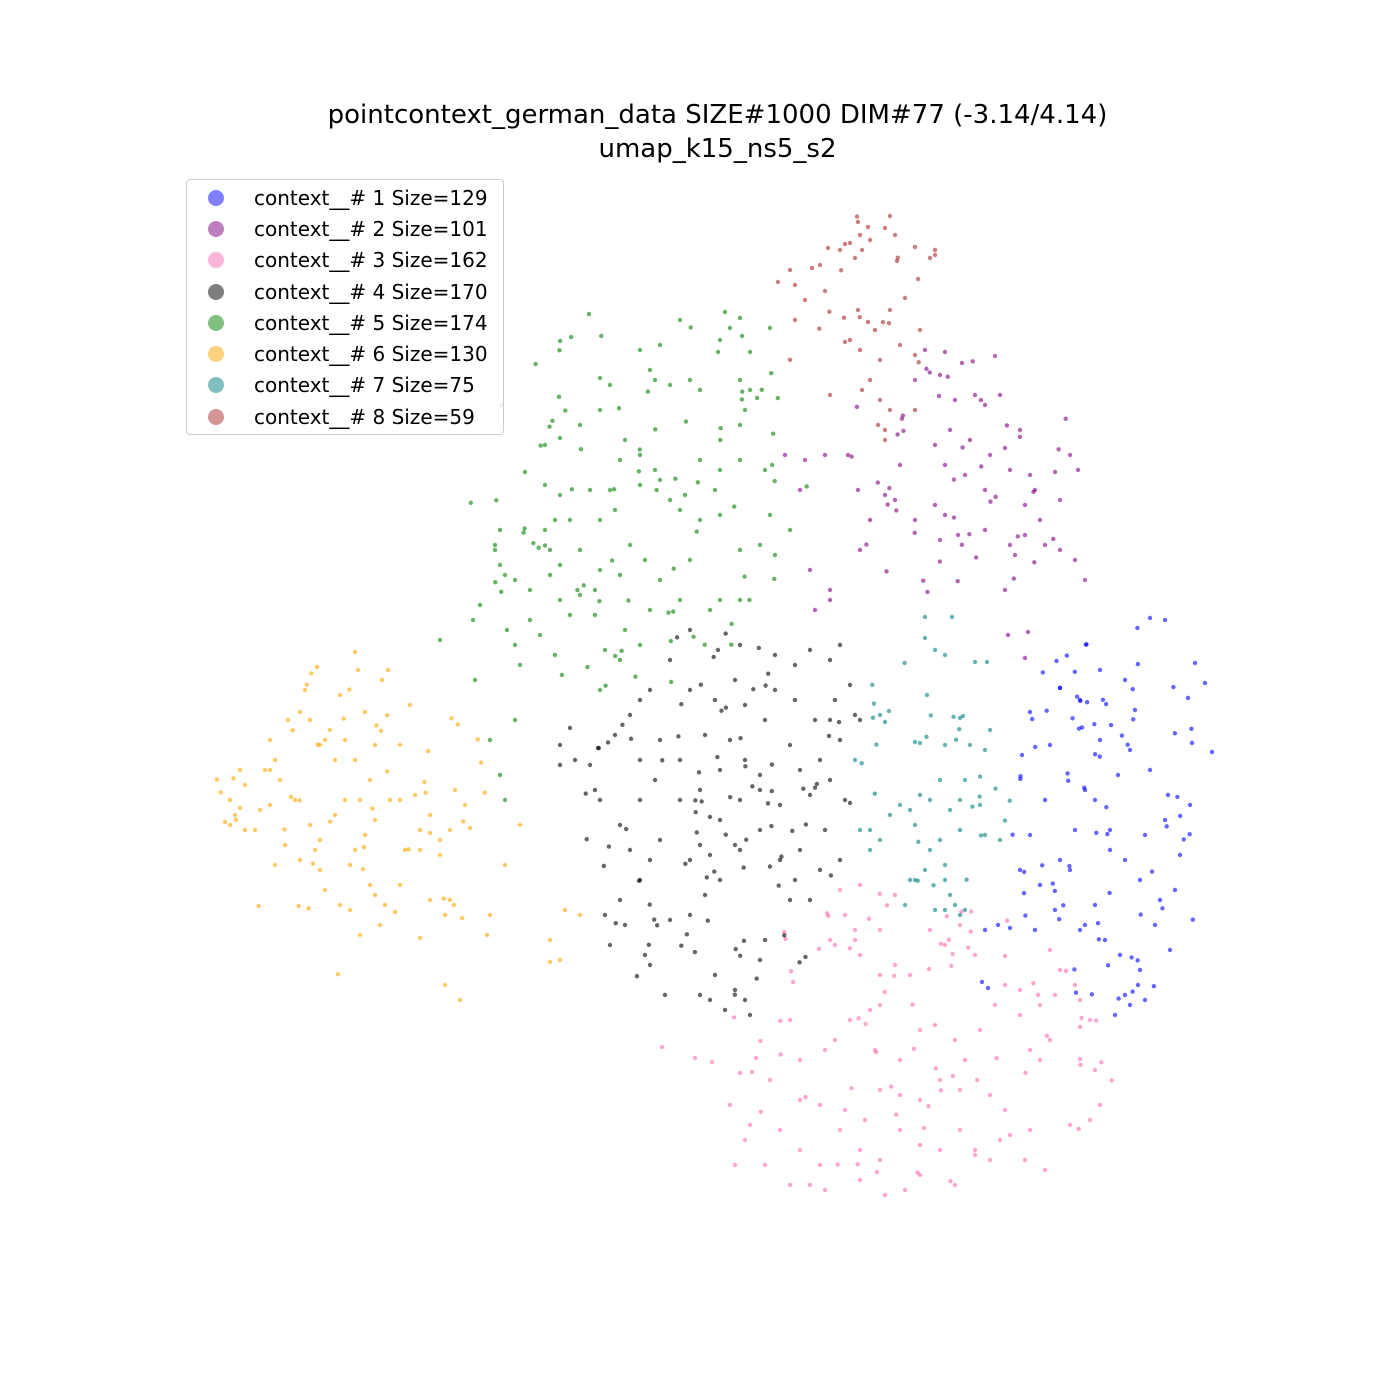 The height and width of the screenshot is (1400, 1400). Describe the element at coordinates (345, 416) in the screenshot. I see `legend-item-8: context__# 8 Size=59` at that location.